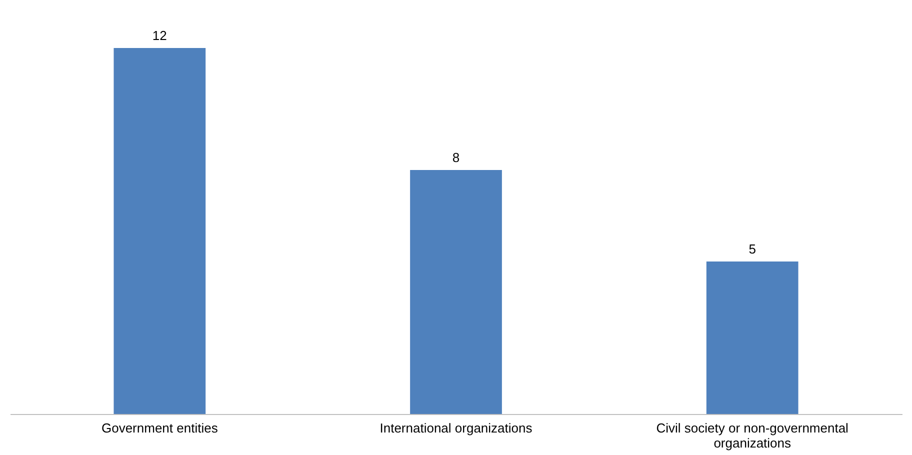  I want to click on data-label: 12, so click(159, 35).